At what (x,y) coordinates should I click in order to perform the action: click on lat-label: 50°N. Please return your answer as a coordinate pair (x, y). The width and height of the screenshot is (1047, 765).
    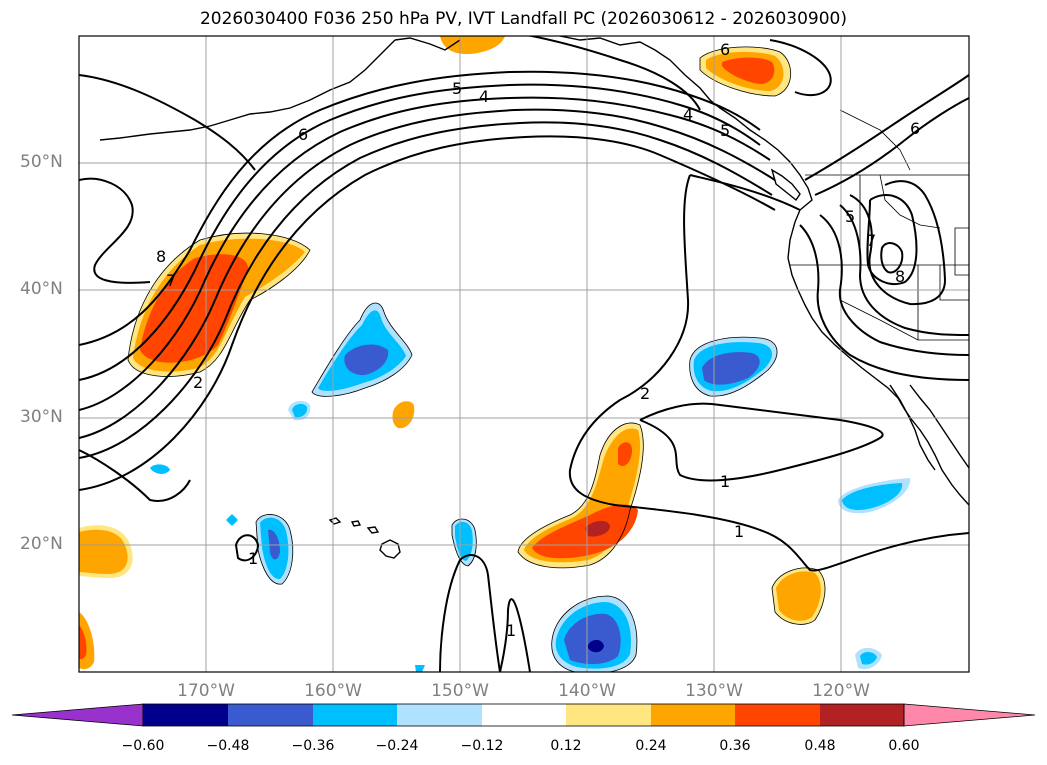
    Looking at the image, I should click on (41, 162).